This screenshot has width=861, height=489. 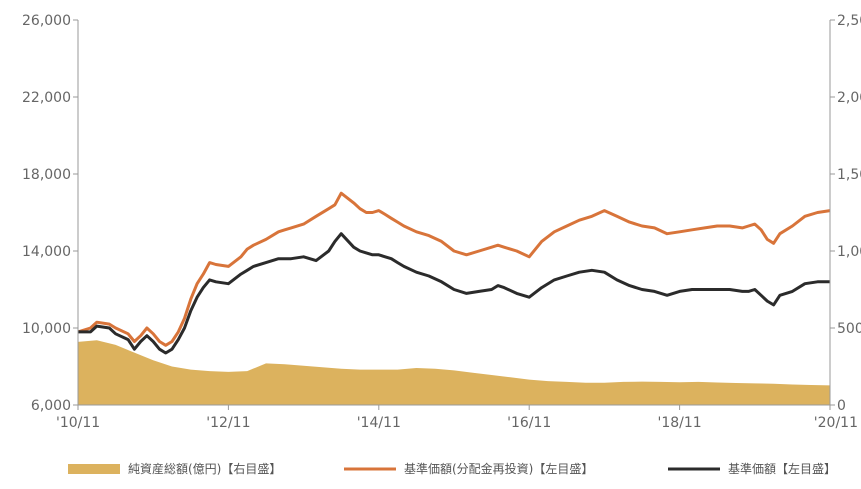 What do you see at coordinates (679, 423) in the screenshot?
I see `x-tick-label: '18/11` at bounding box center [679, 423].